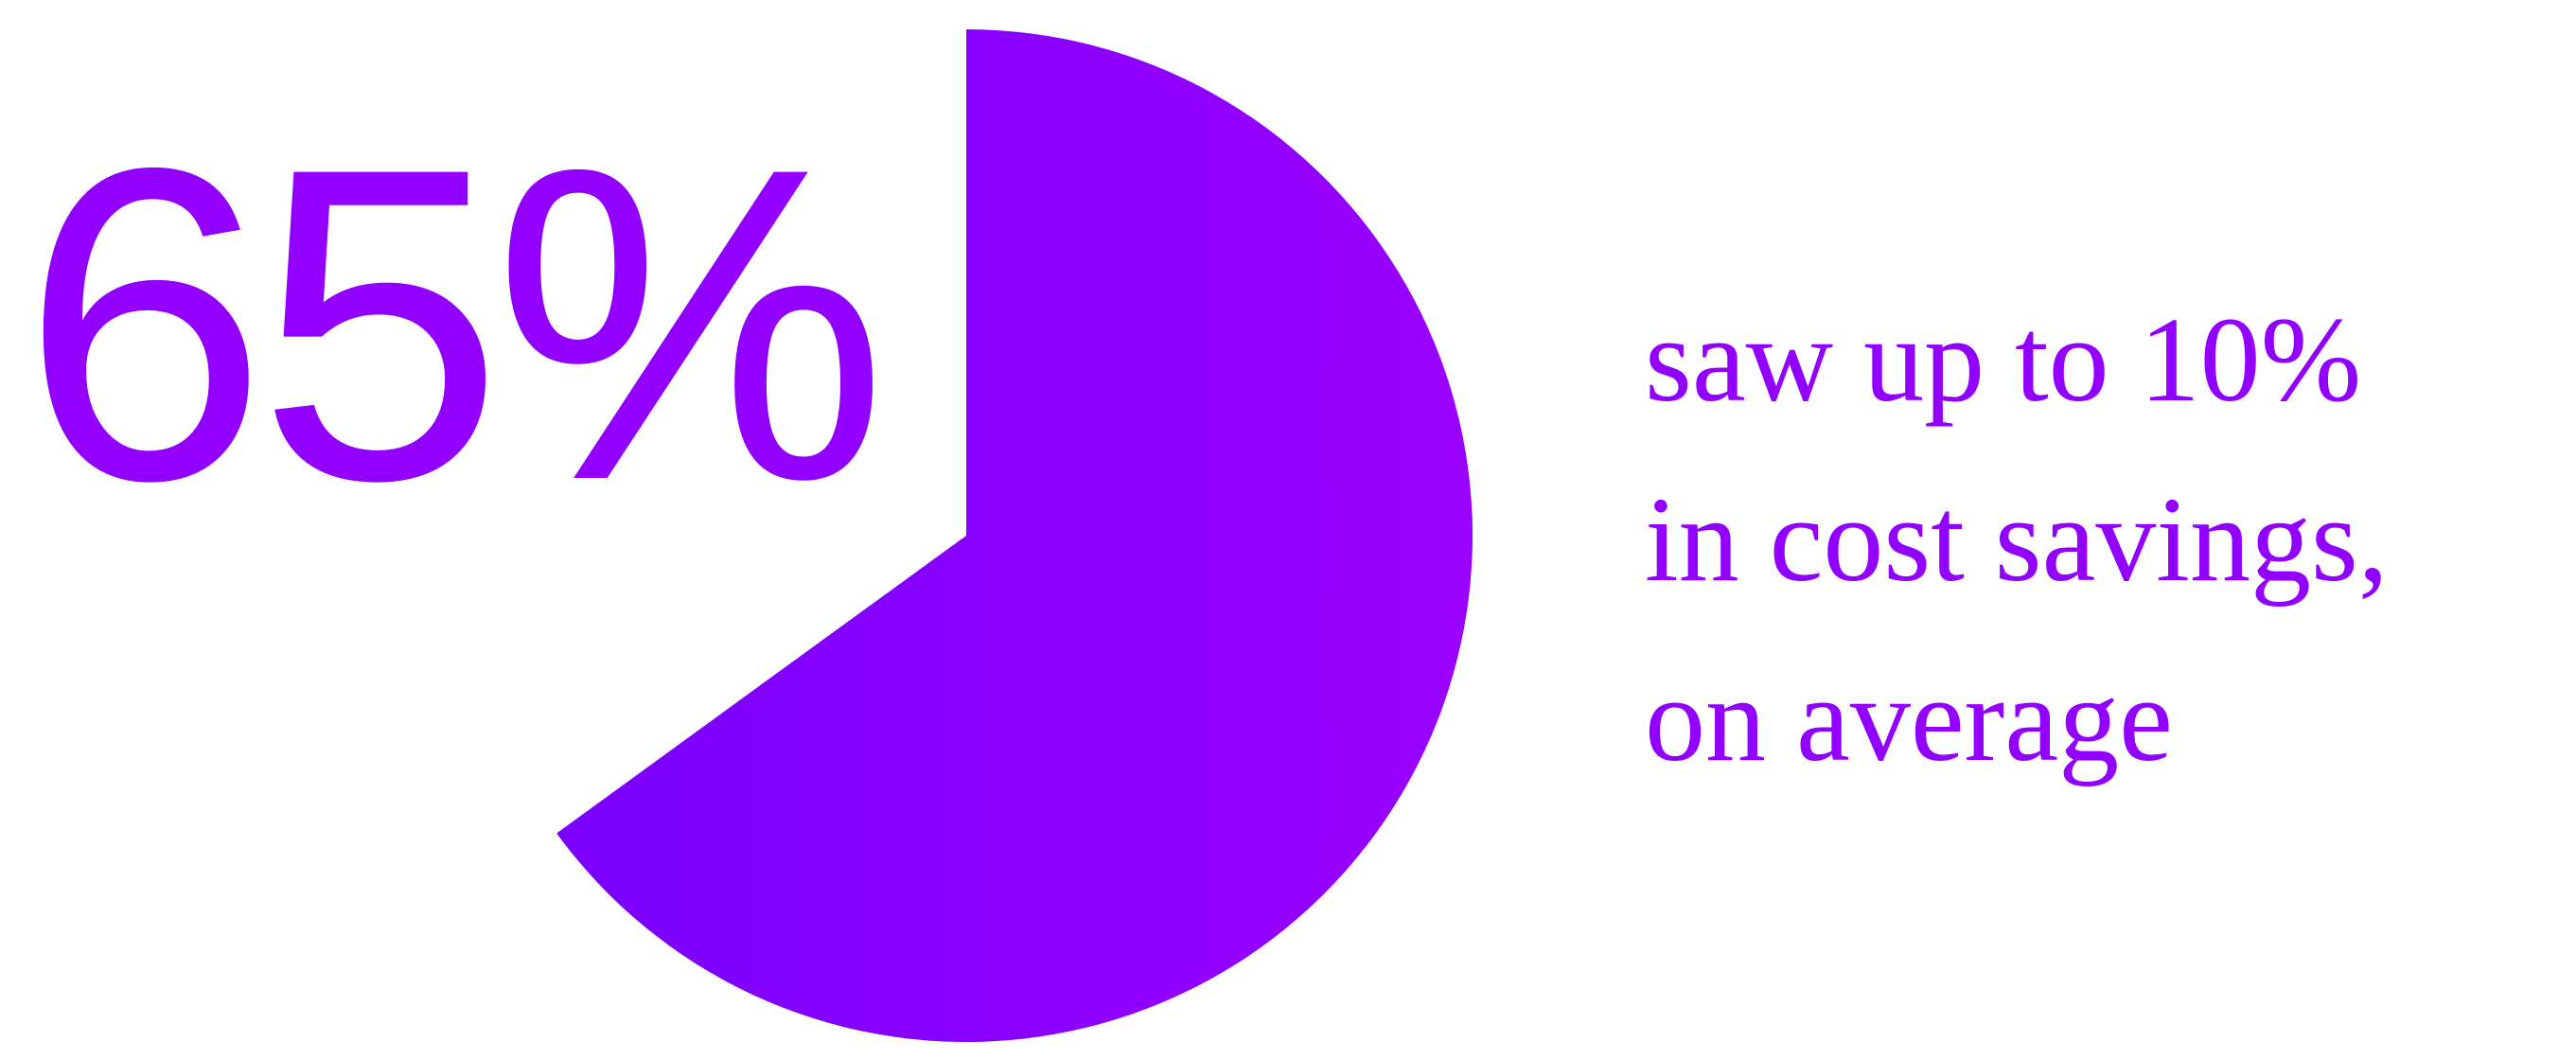  I want to click on caption-line-3: on average, so click(1909, 719).